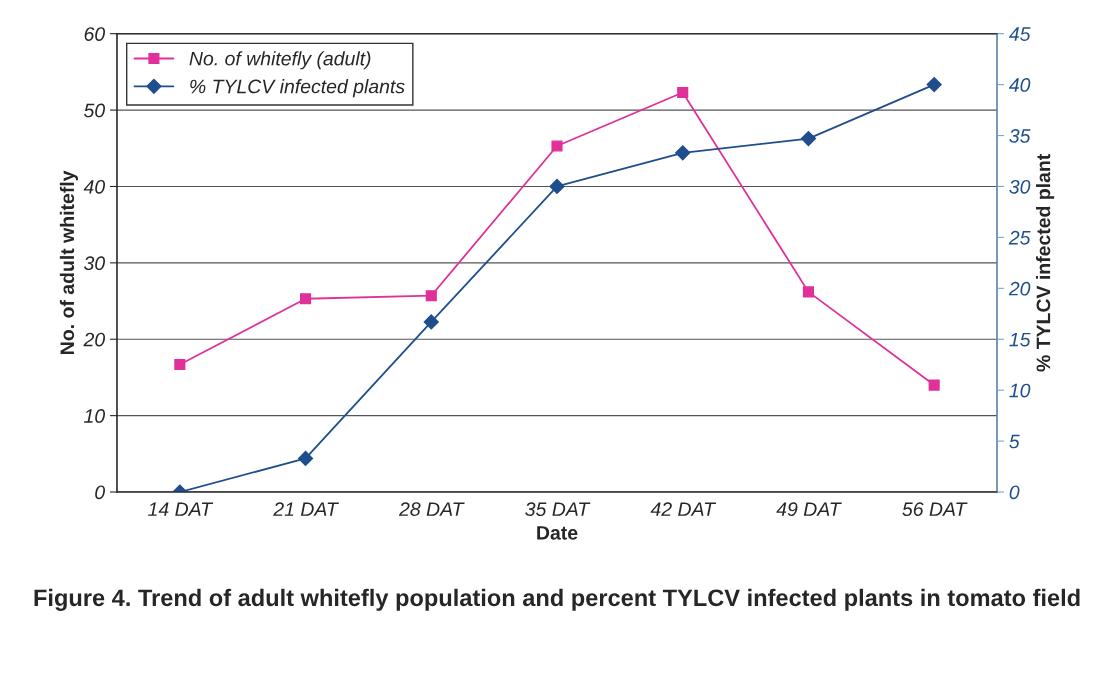  What do you see at coordinates (1020, 186) in the screenshot?
I see `y2-tick-label: 30` at bounding box center [1020, 186].